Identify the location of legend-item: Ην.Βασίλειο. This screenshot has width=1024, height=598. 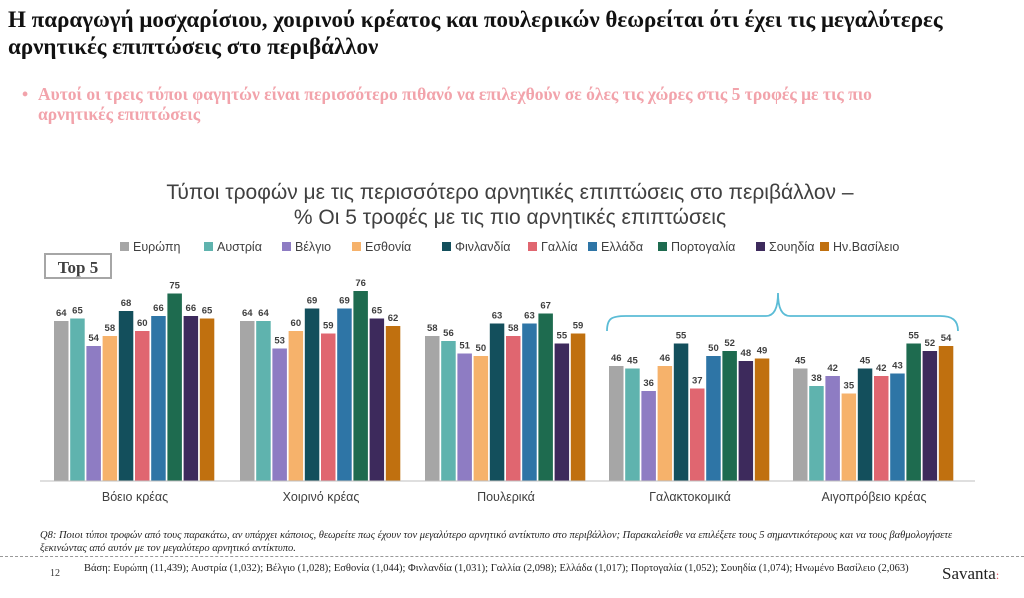
(859, 247).